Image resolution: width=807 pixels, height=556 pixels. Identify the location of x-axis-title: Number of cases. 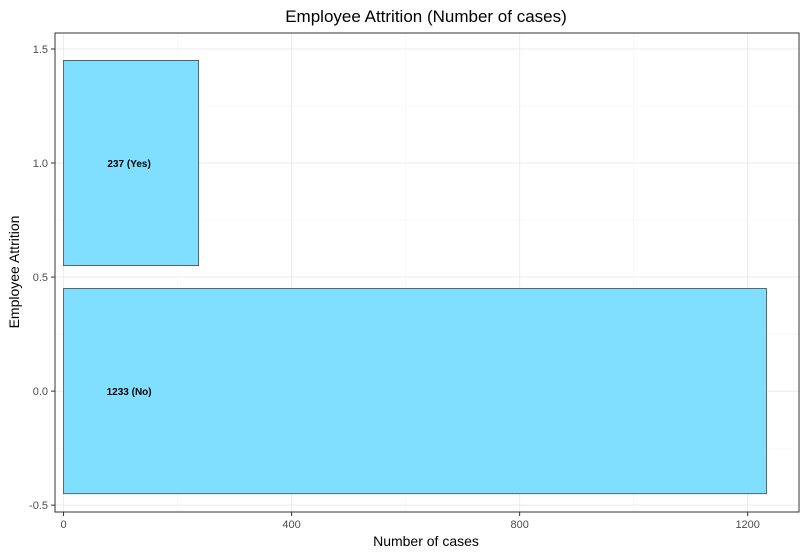
(426, 541).